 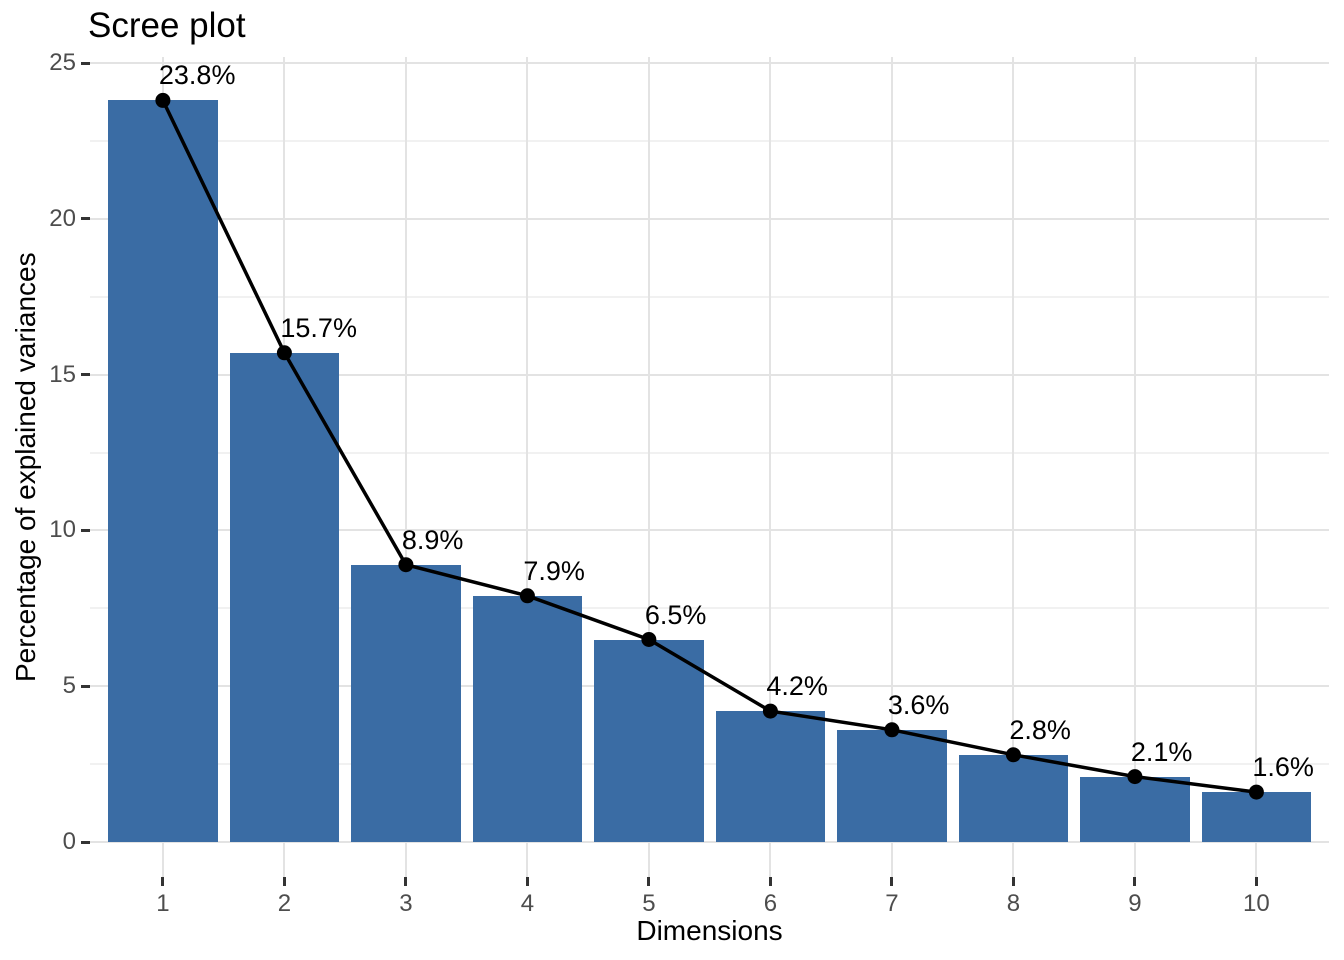 What do you see at coordinates (62, 218) in the screenshot?
I see `y-tick-label: 20` at bounding box center [62, 218].